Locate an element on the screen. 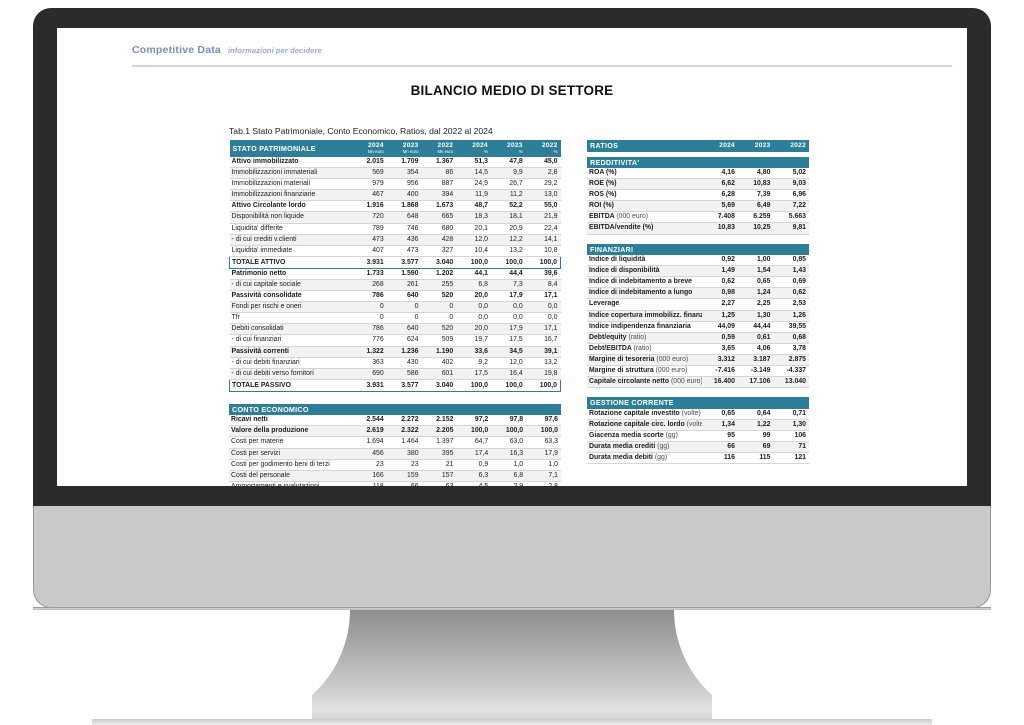 This screenshot has height=725, width=1024. row-value-p2: 100,0 is located at coordinates (509, 431).